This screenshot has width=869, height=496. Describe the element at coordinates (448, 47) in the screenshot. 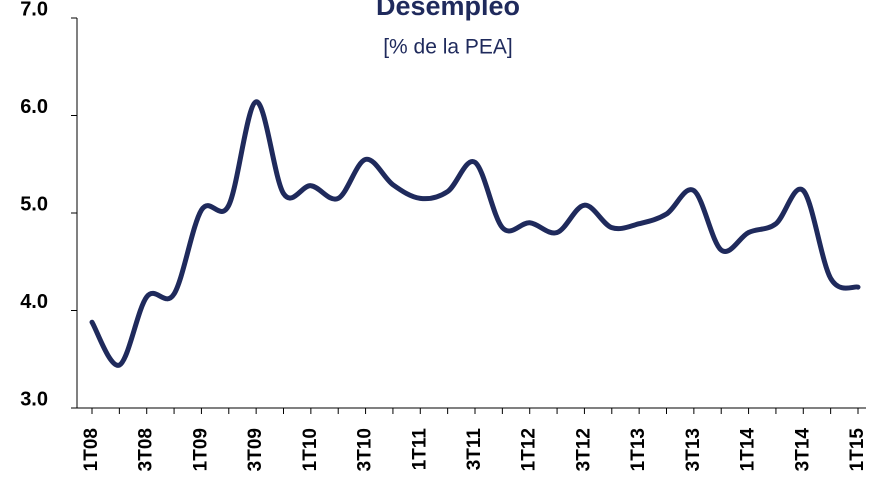

I see `chart-subtitle: [% de la PEA]` at that location.